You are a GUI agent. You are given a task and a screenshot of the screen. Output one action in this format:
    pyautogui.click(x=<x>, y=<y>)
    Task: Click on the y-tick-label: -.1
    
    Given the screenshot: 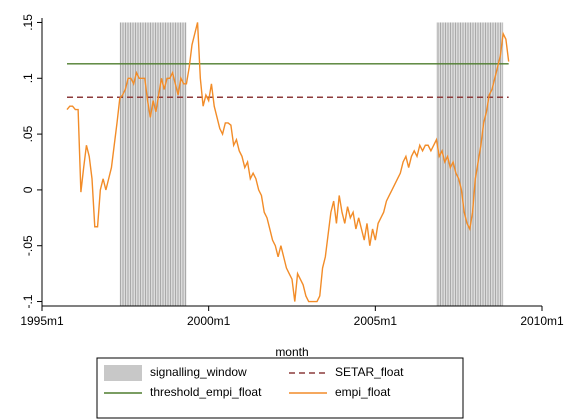 What is the action you would take?
    pyautogui.click(x=28, y=301)
    